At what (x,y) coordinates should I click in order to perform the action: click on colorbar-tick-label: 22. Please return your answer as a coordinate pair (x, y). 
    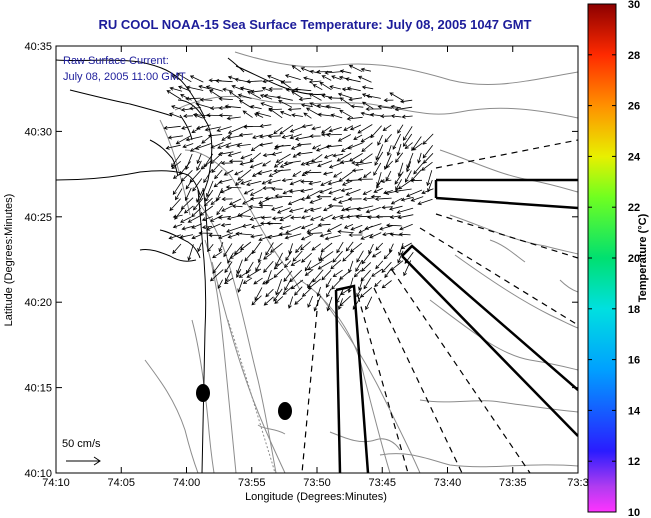
    Looking at the image, I should click on (634, 208).